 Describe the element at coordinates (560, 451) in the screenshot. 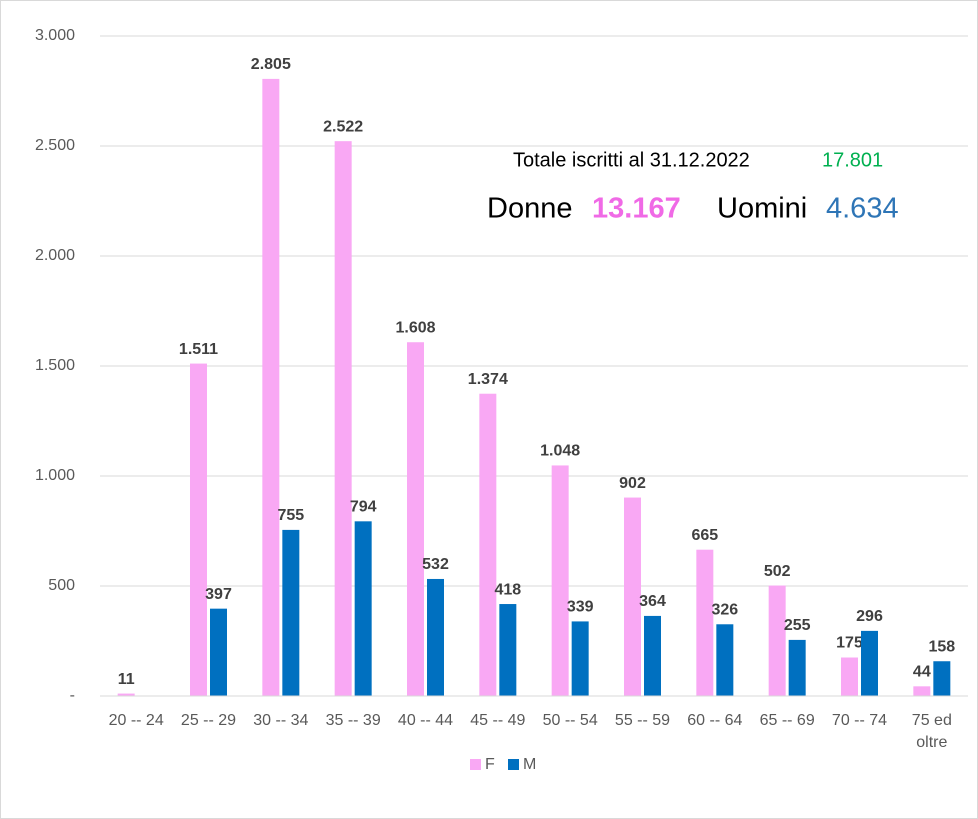

I see `value-label: 1.048` at that location.